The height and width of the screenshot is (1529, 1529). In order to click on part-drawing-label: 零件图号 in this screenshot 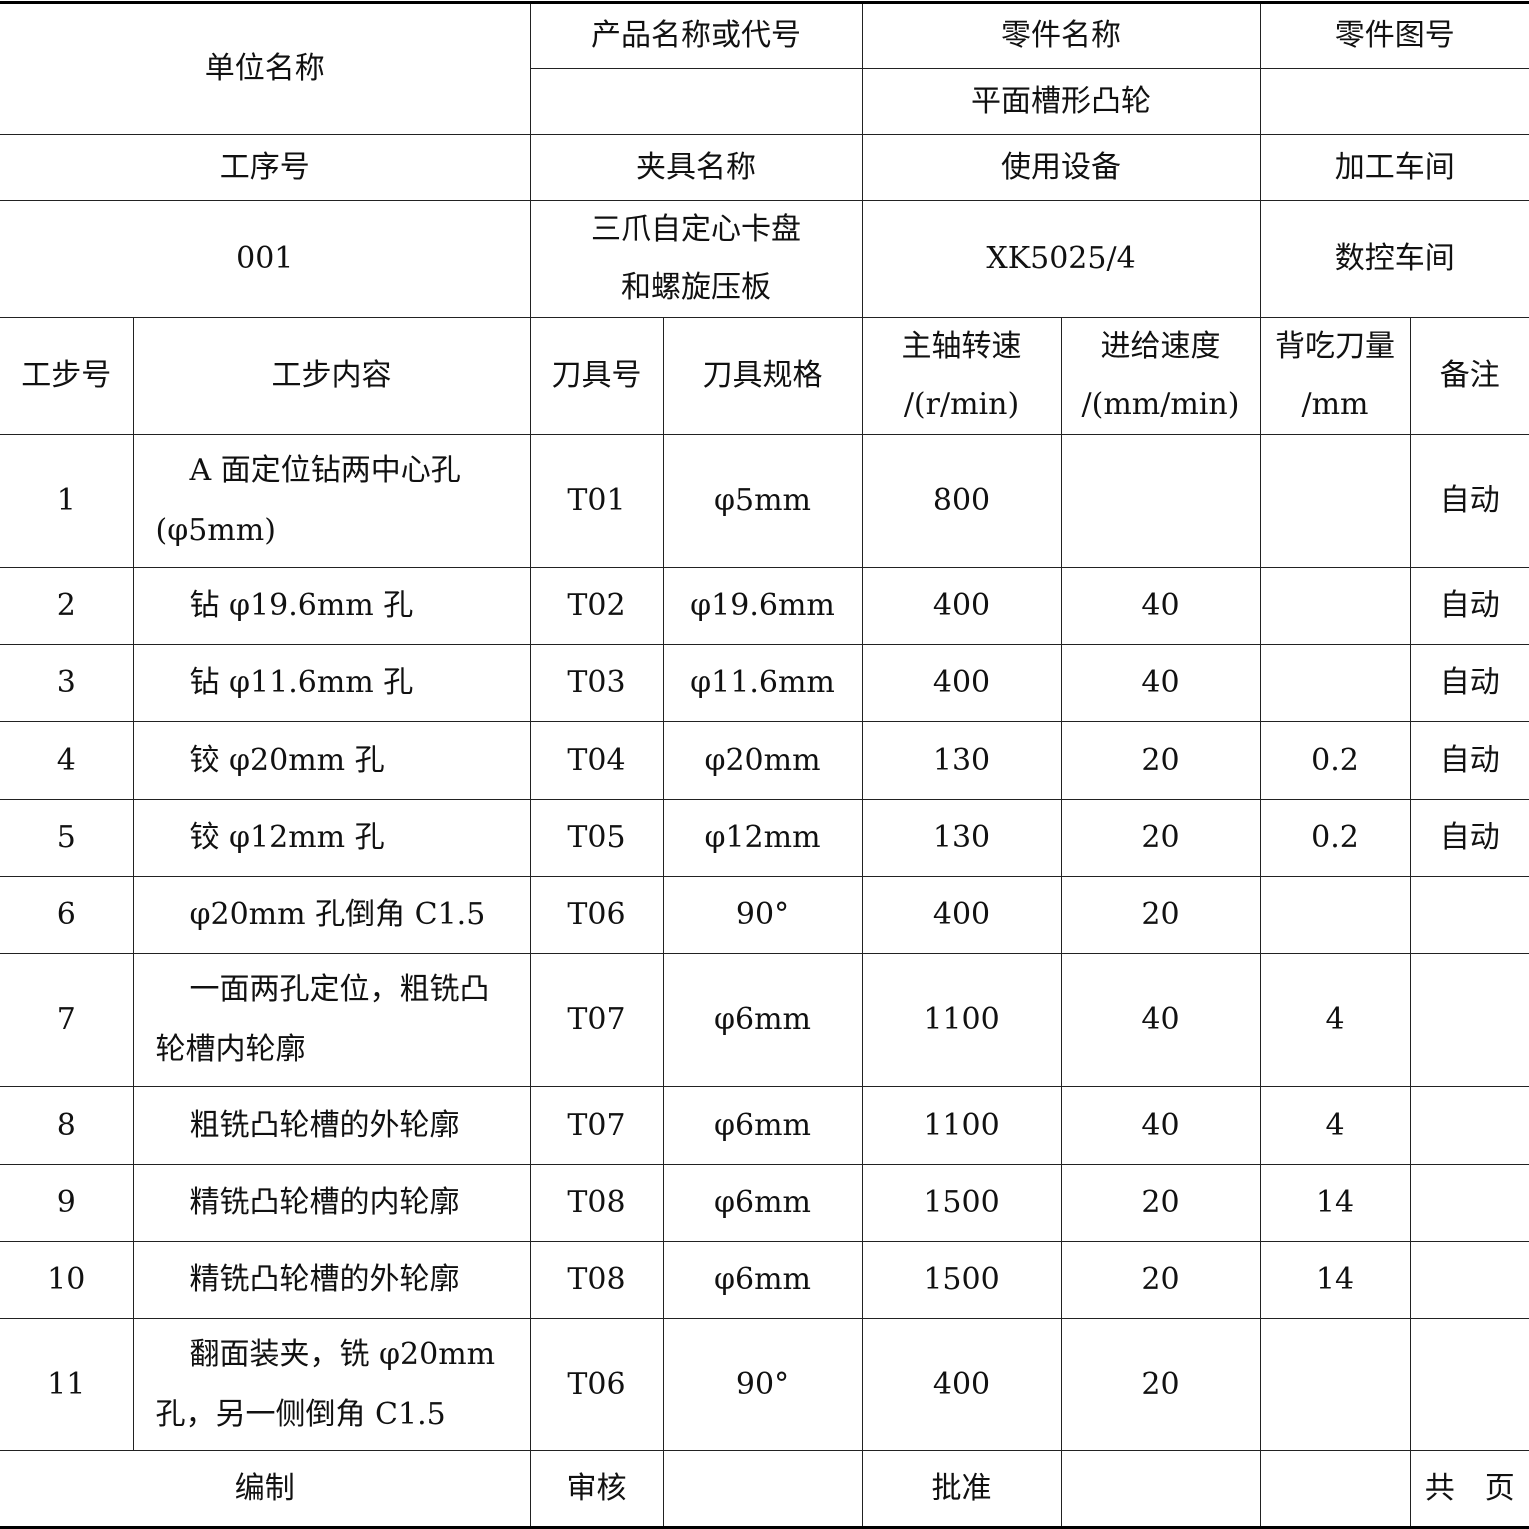, I will do `click(1394, 35)`.